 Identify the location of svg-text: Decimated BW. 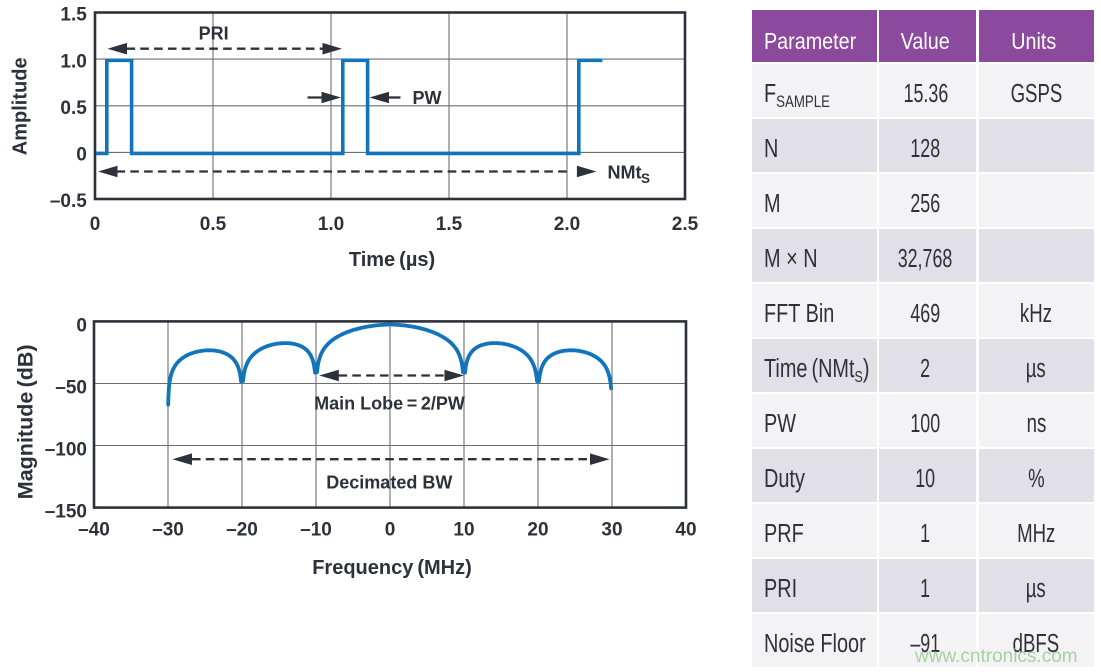
(389, 482).